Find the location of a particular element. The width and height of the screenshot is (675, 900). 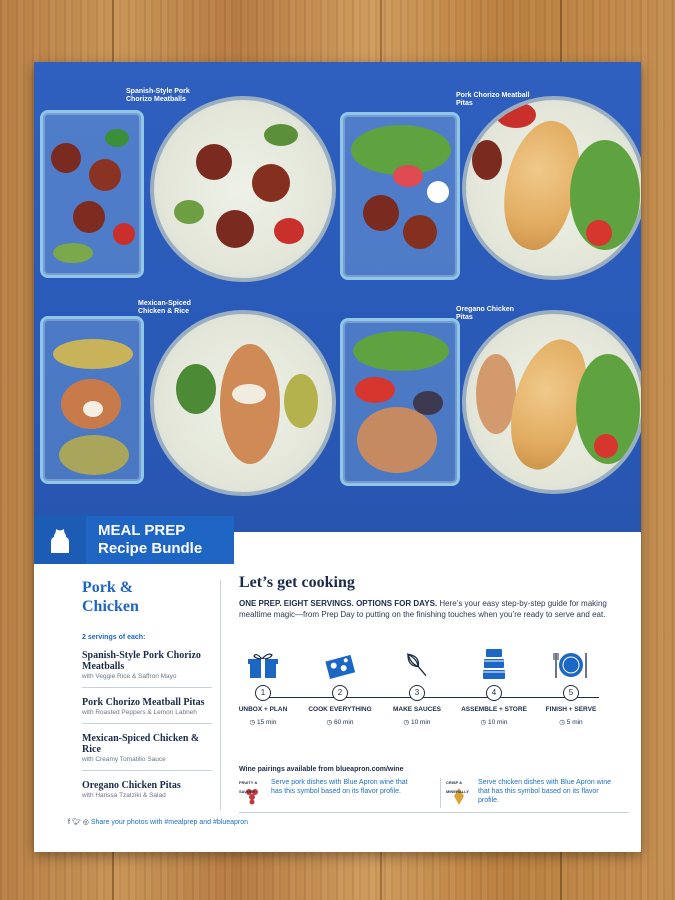

step-1: 1 UNBOX + PLAN ◷ 15 min is located at coordinates (263, 687).